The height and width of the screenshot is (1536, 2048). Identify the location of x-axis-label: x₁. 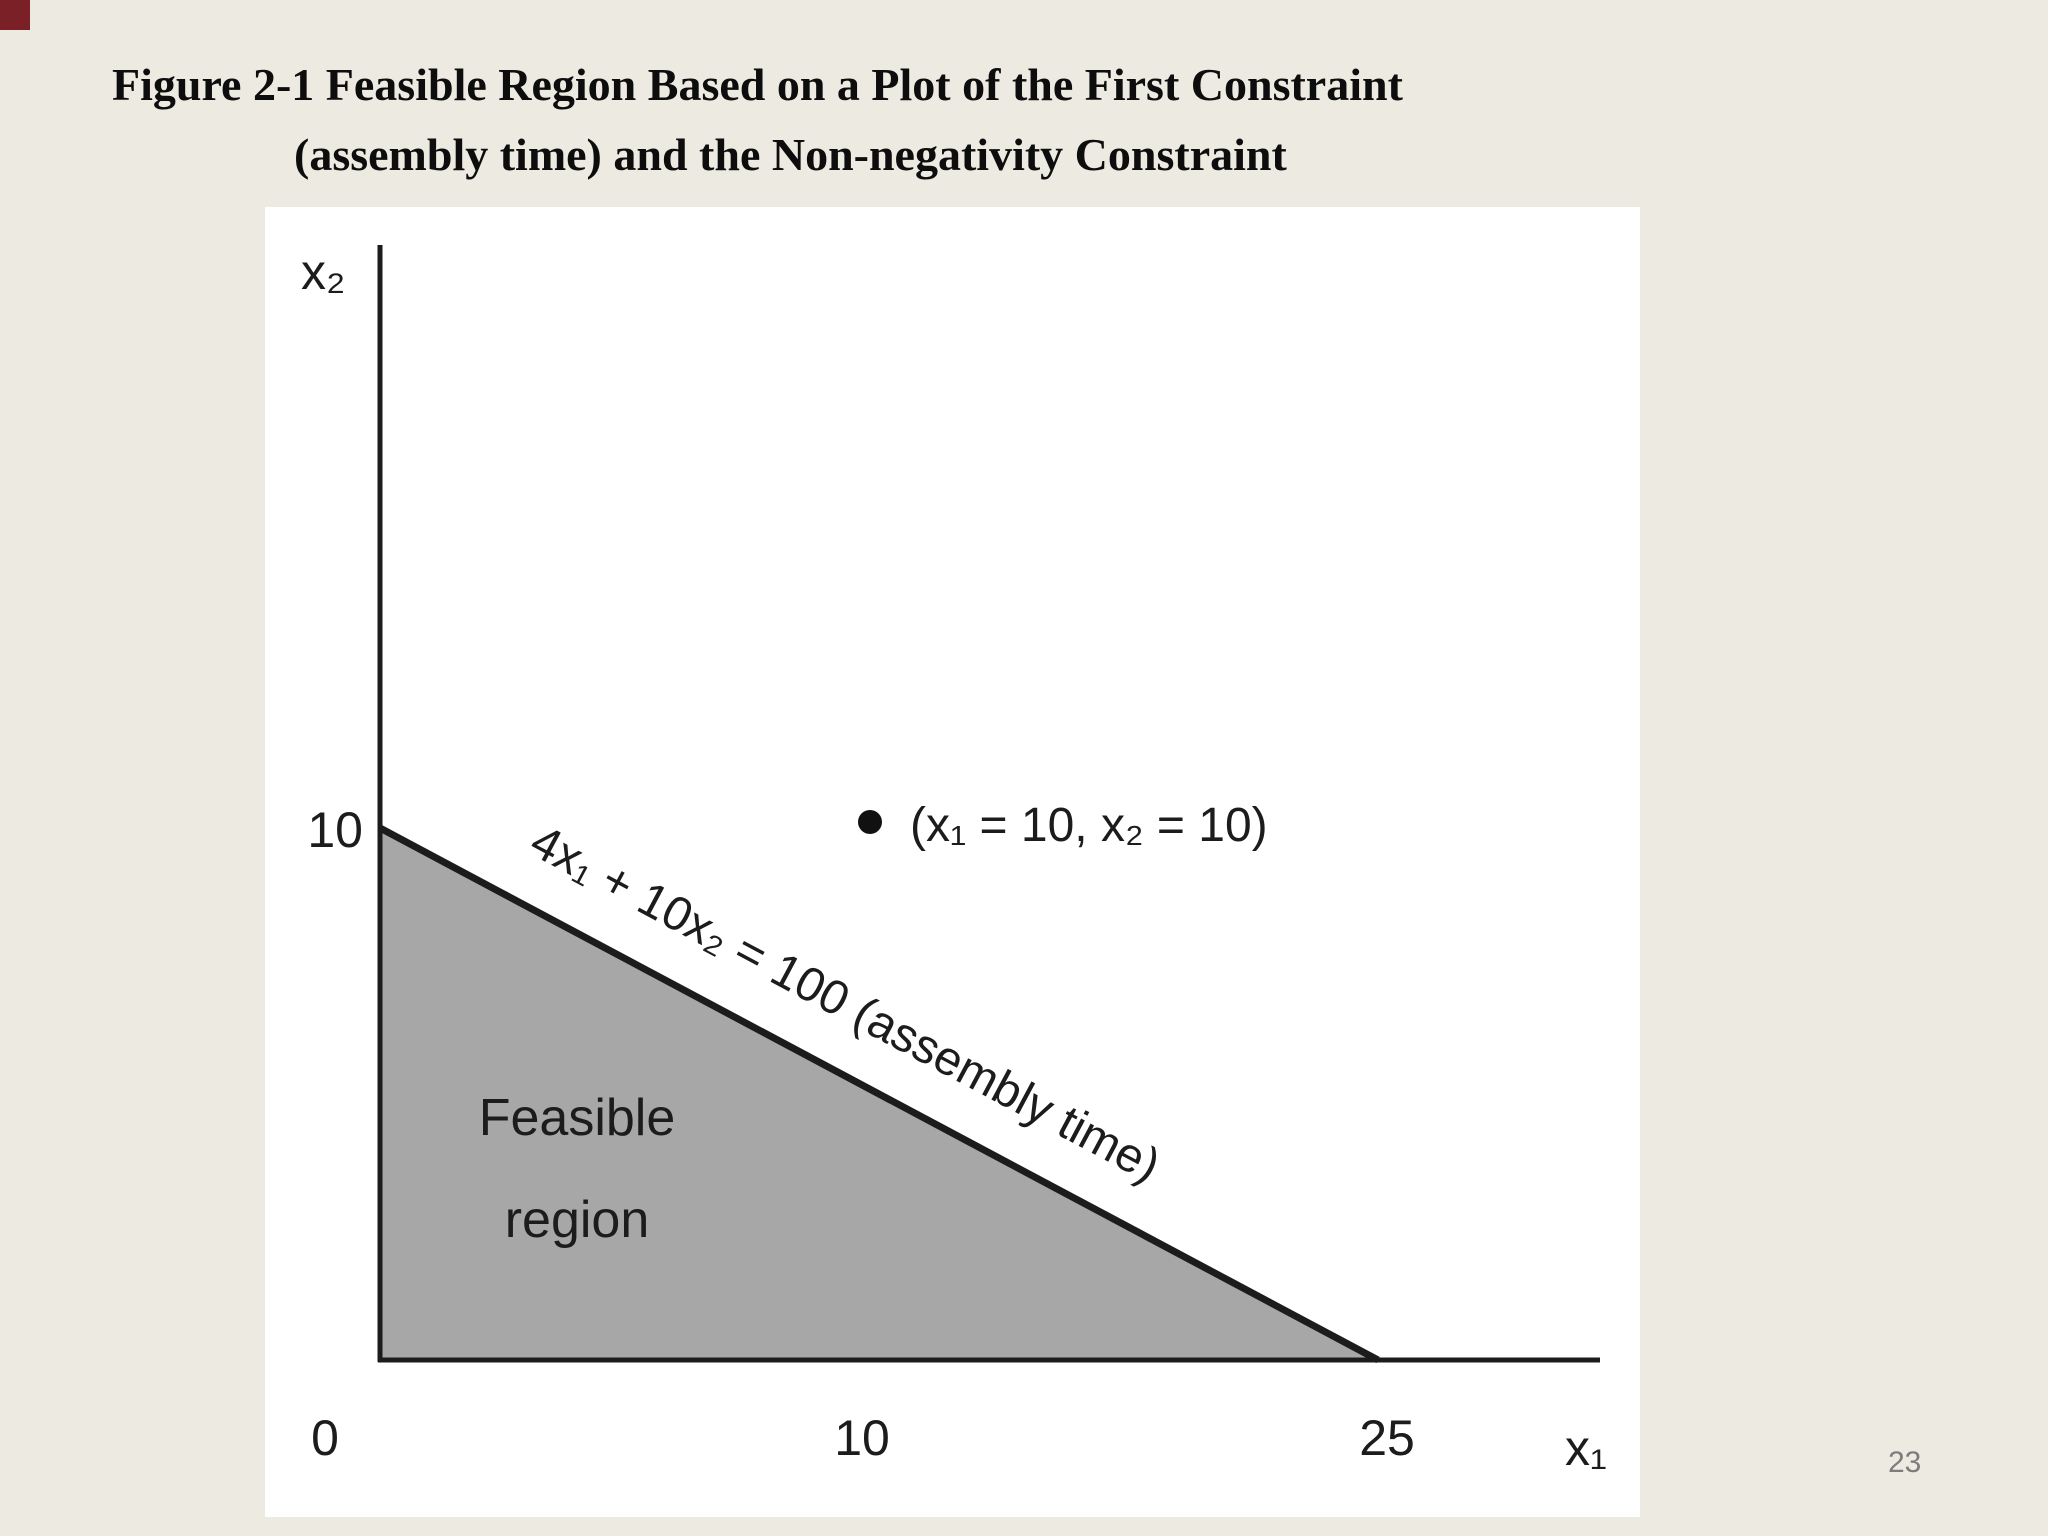
(1586, 1448).